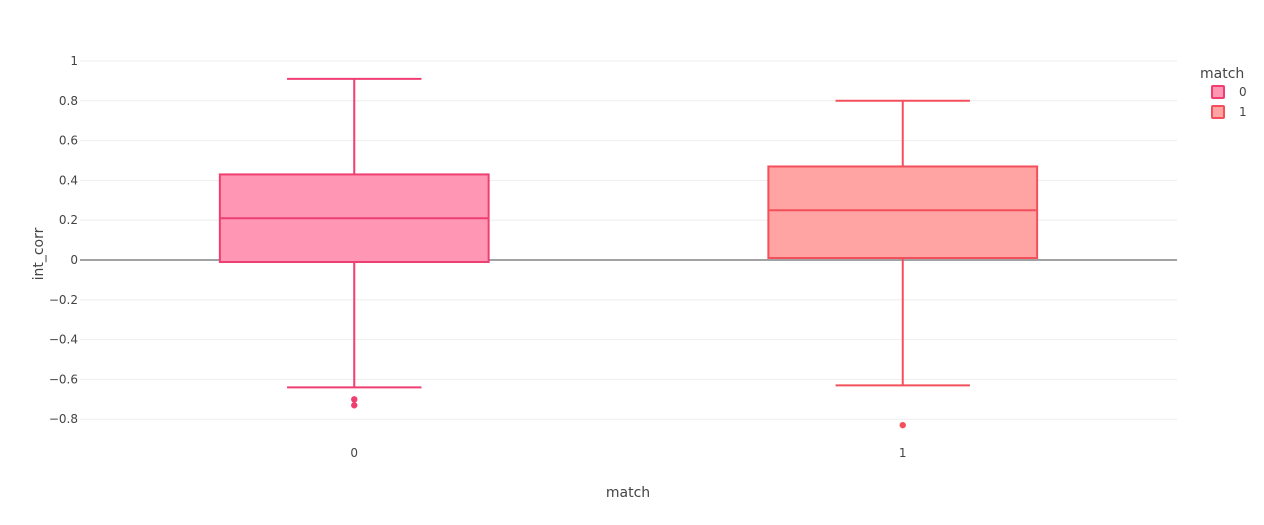 The height and width of the screenshot is (525, 1264). Describe the element at coordinates (628, 493) in the screenshot. I see `x-axis-title: match` at that location.